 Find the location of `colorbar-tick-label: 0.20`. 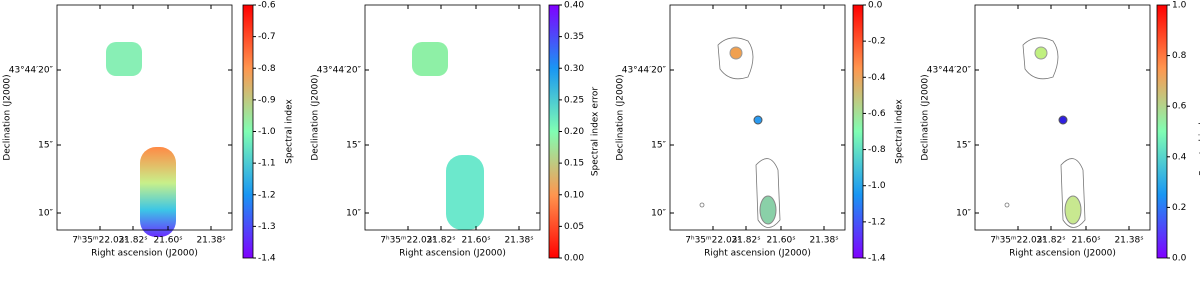

colorbar-tick-label: 0.20 is located at coordinates (574, 132).